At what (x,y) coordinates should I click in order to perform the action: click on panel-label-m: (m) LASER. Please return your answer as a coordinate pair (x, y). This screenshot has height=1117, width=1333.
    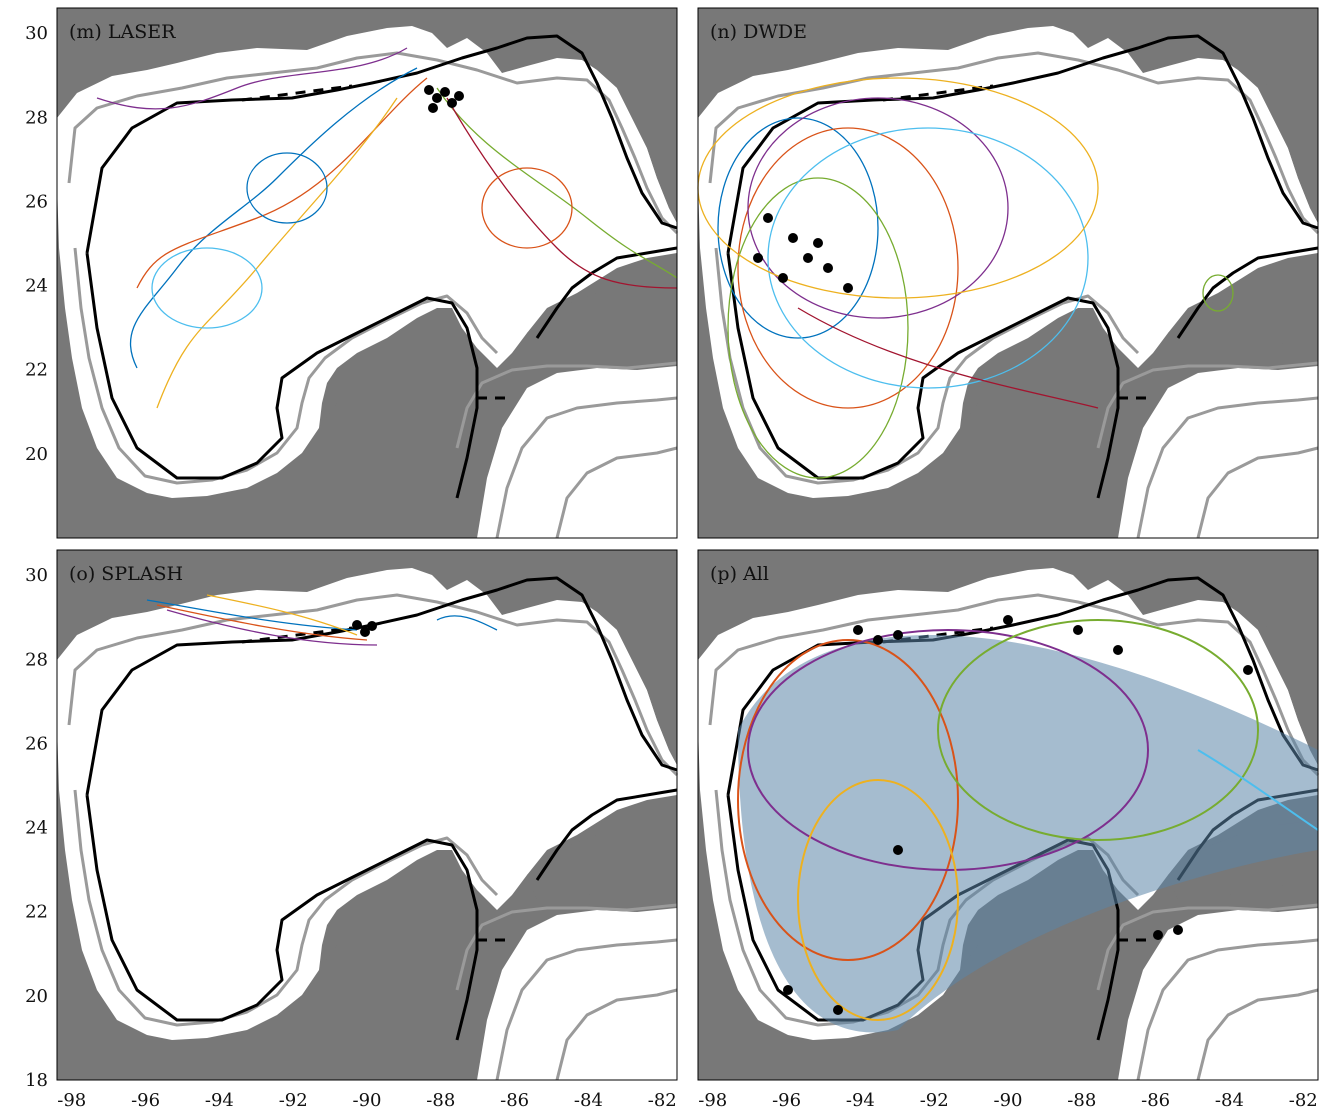
    Looking at the image, I should click on (122, 32).